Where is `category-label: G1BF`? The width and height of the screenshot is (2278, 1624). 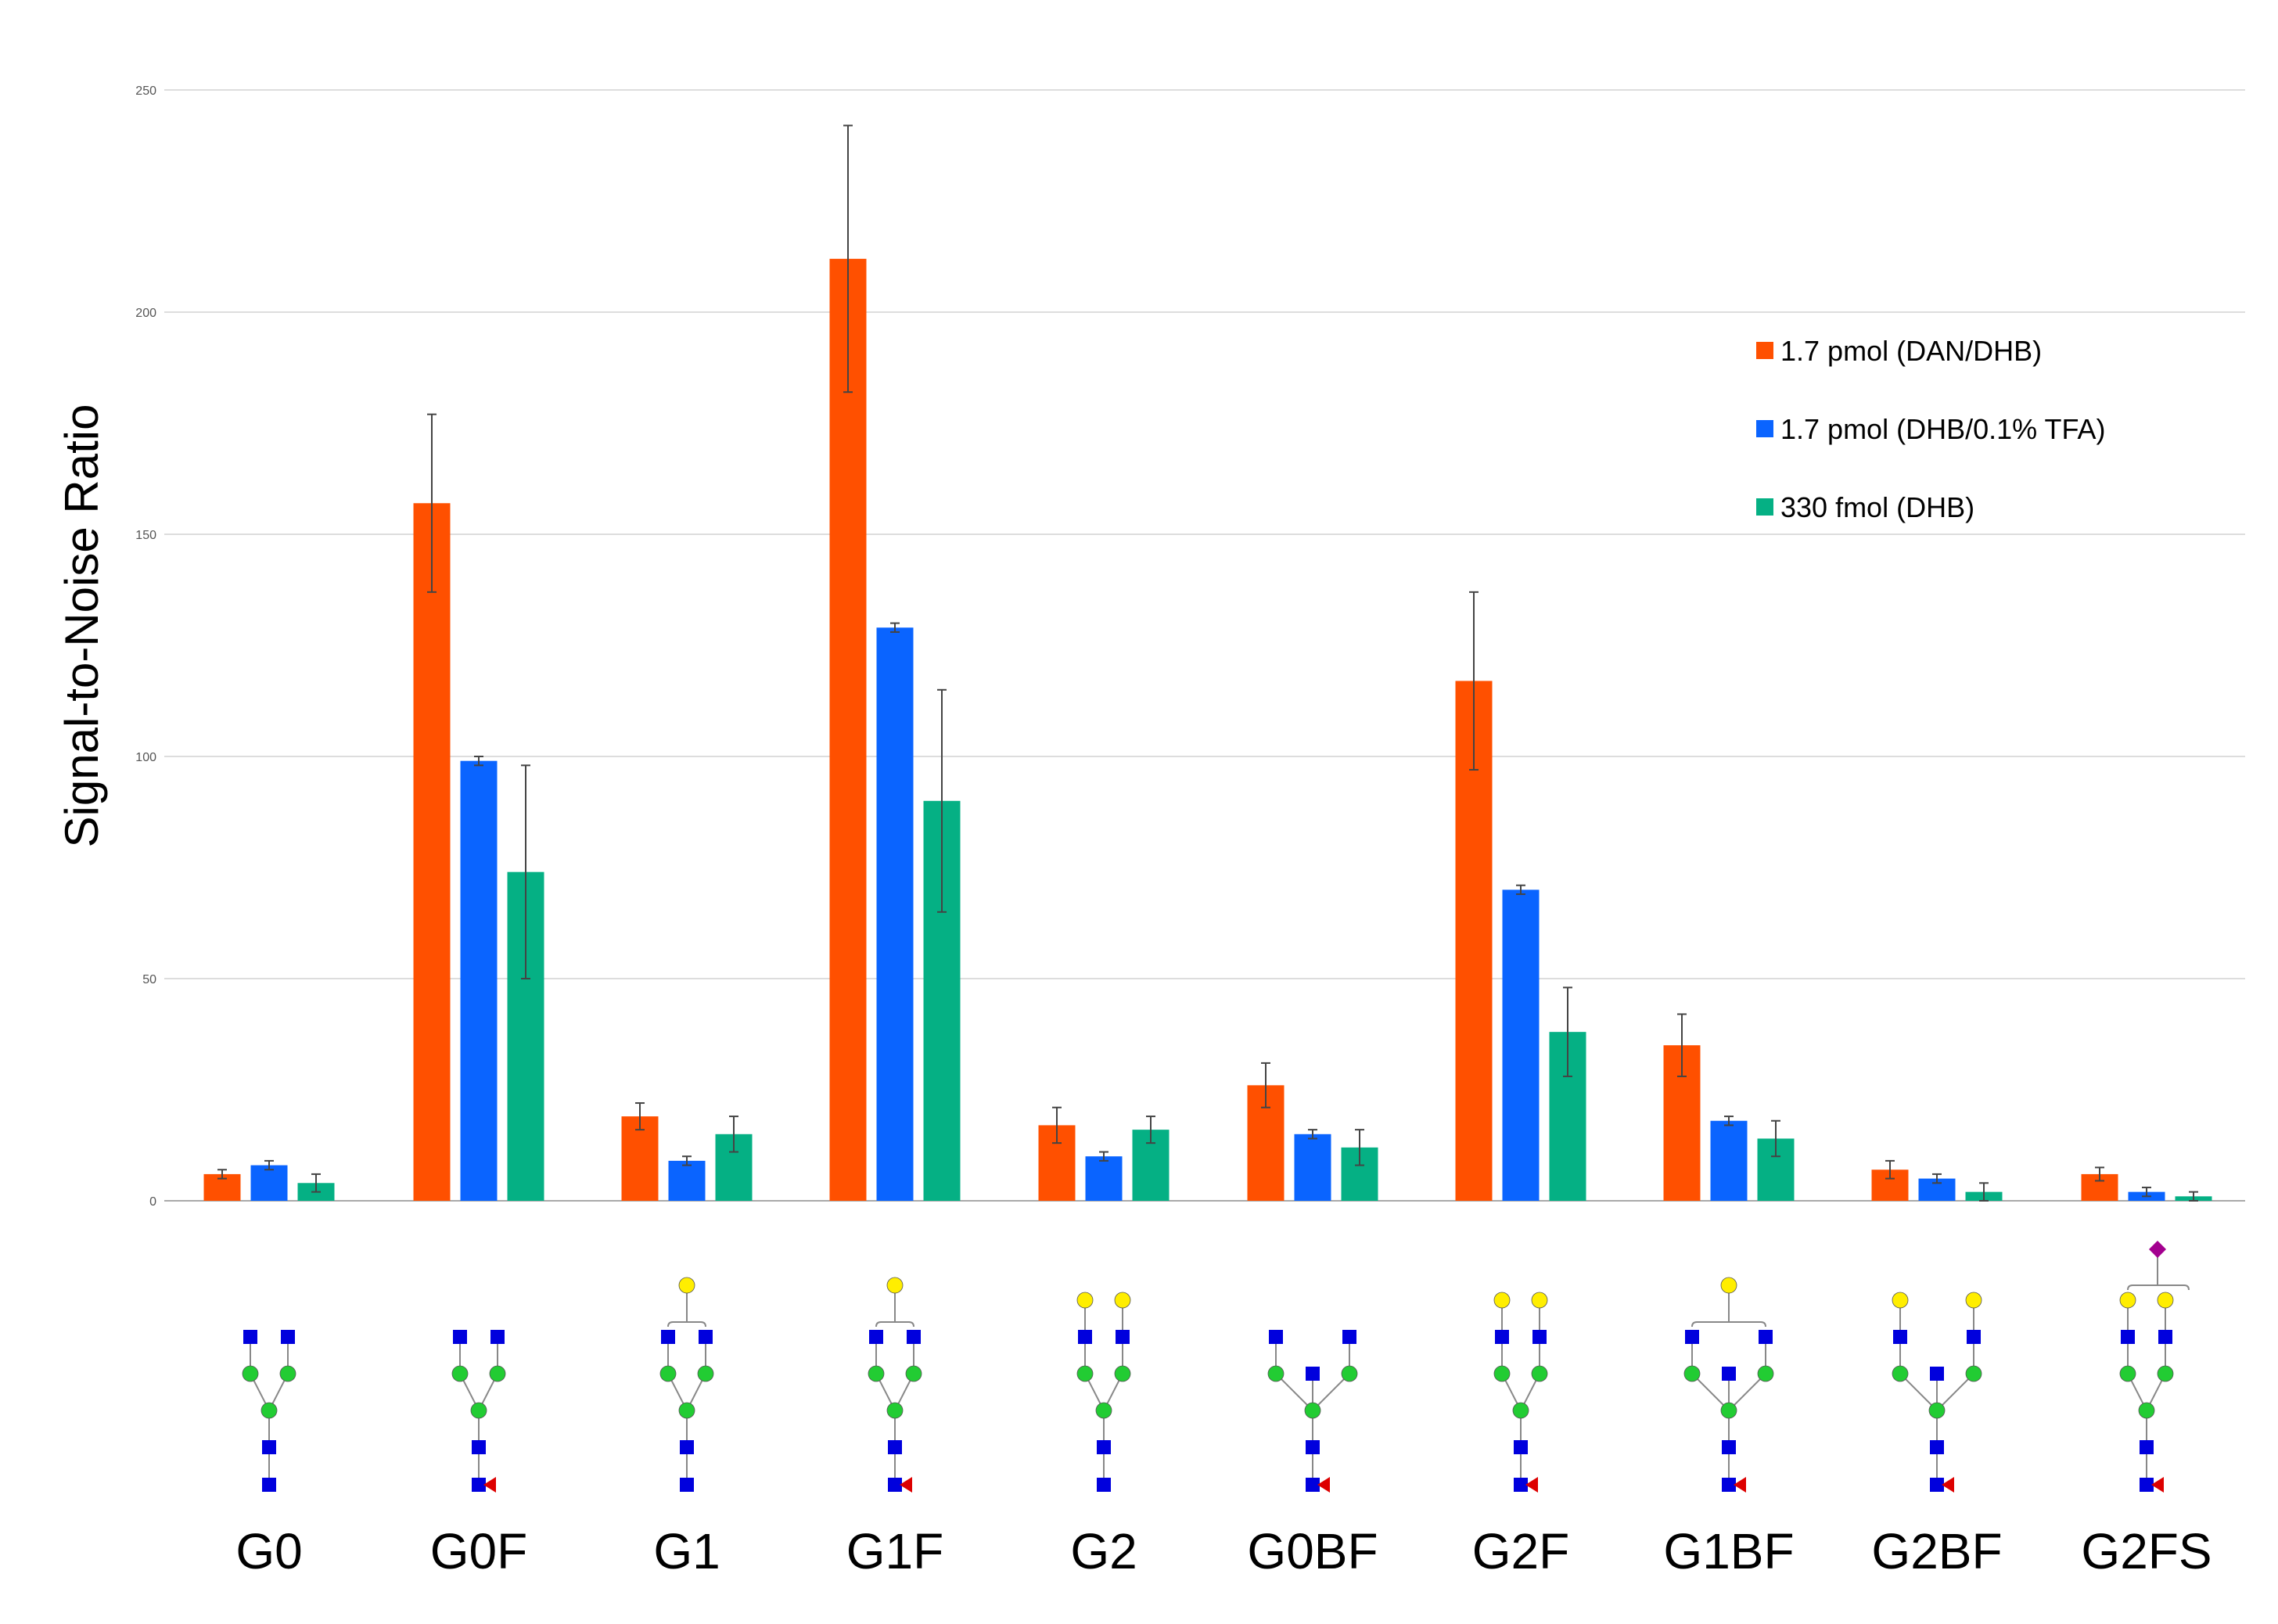
category-label: G1BF is located at coordinates (1729, 1551).